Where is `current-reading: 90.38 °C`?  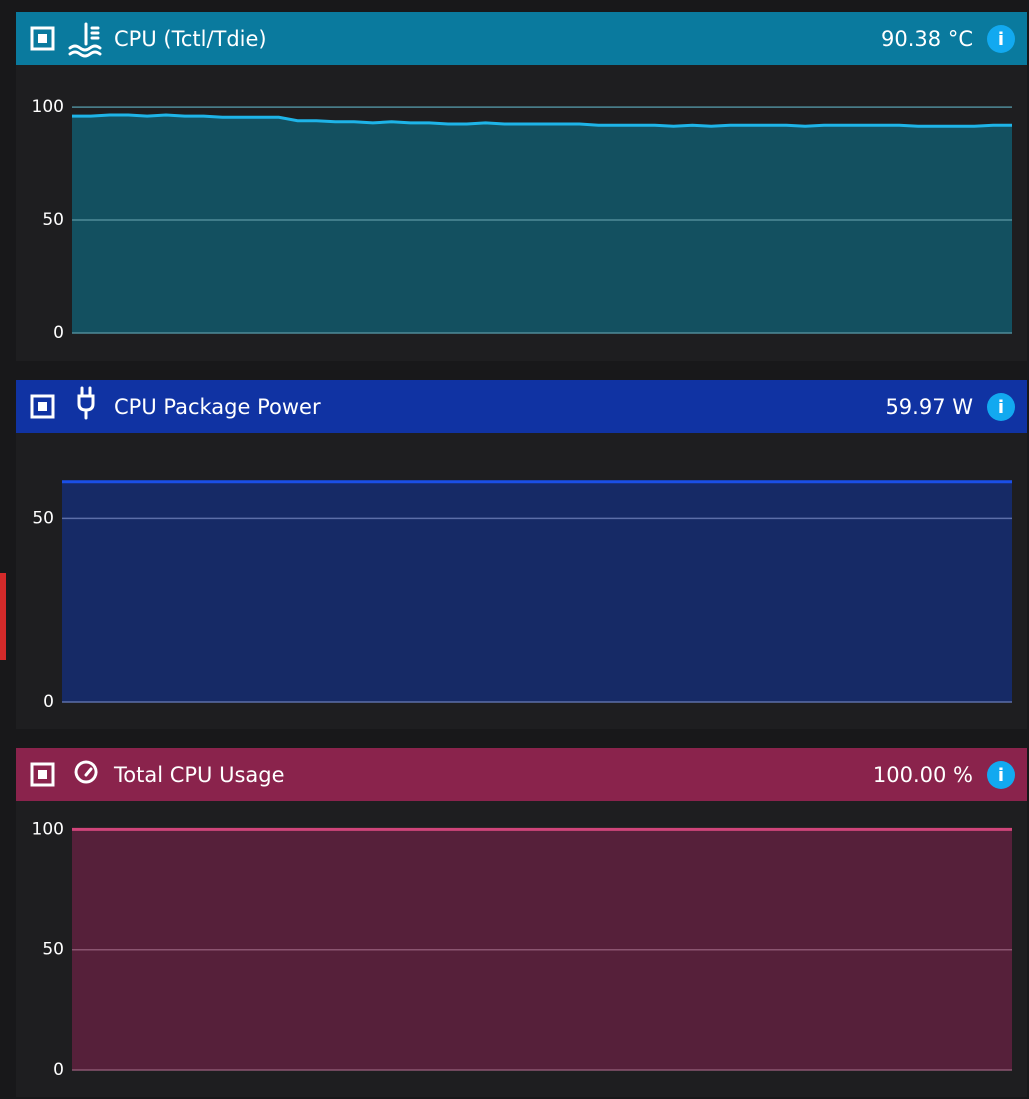
current-reading: 90.38 °C is located at coordinates (927, 39).